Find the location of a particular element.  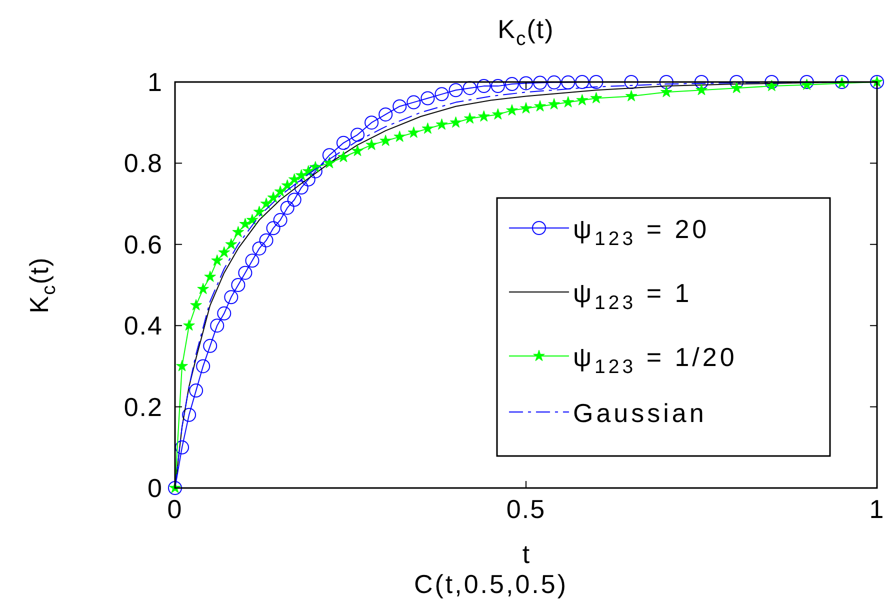

y-tick-label: 0.6 is located at coordinates (143, 244).